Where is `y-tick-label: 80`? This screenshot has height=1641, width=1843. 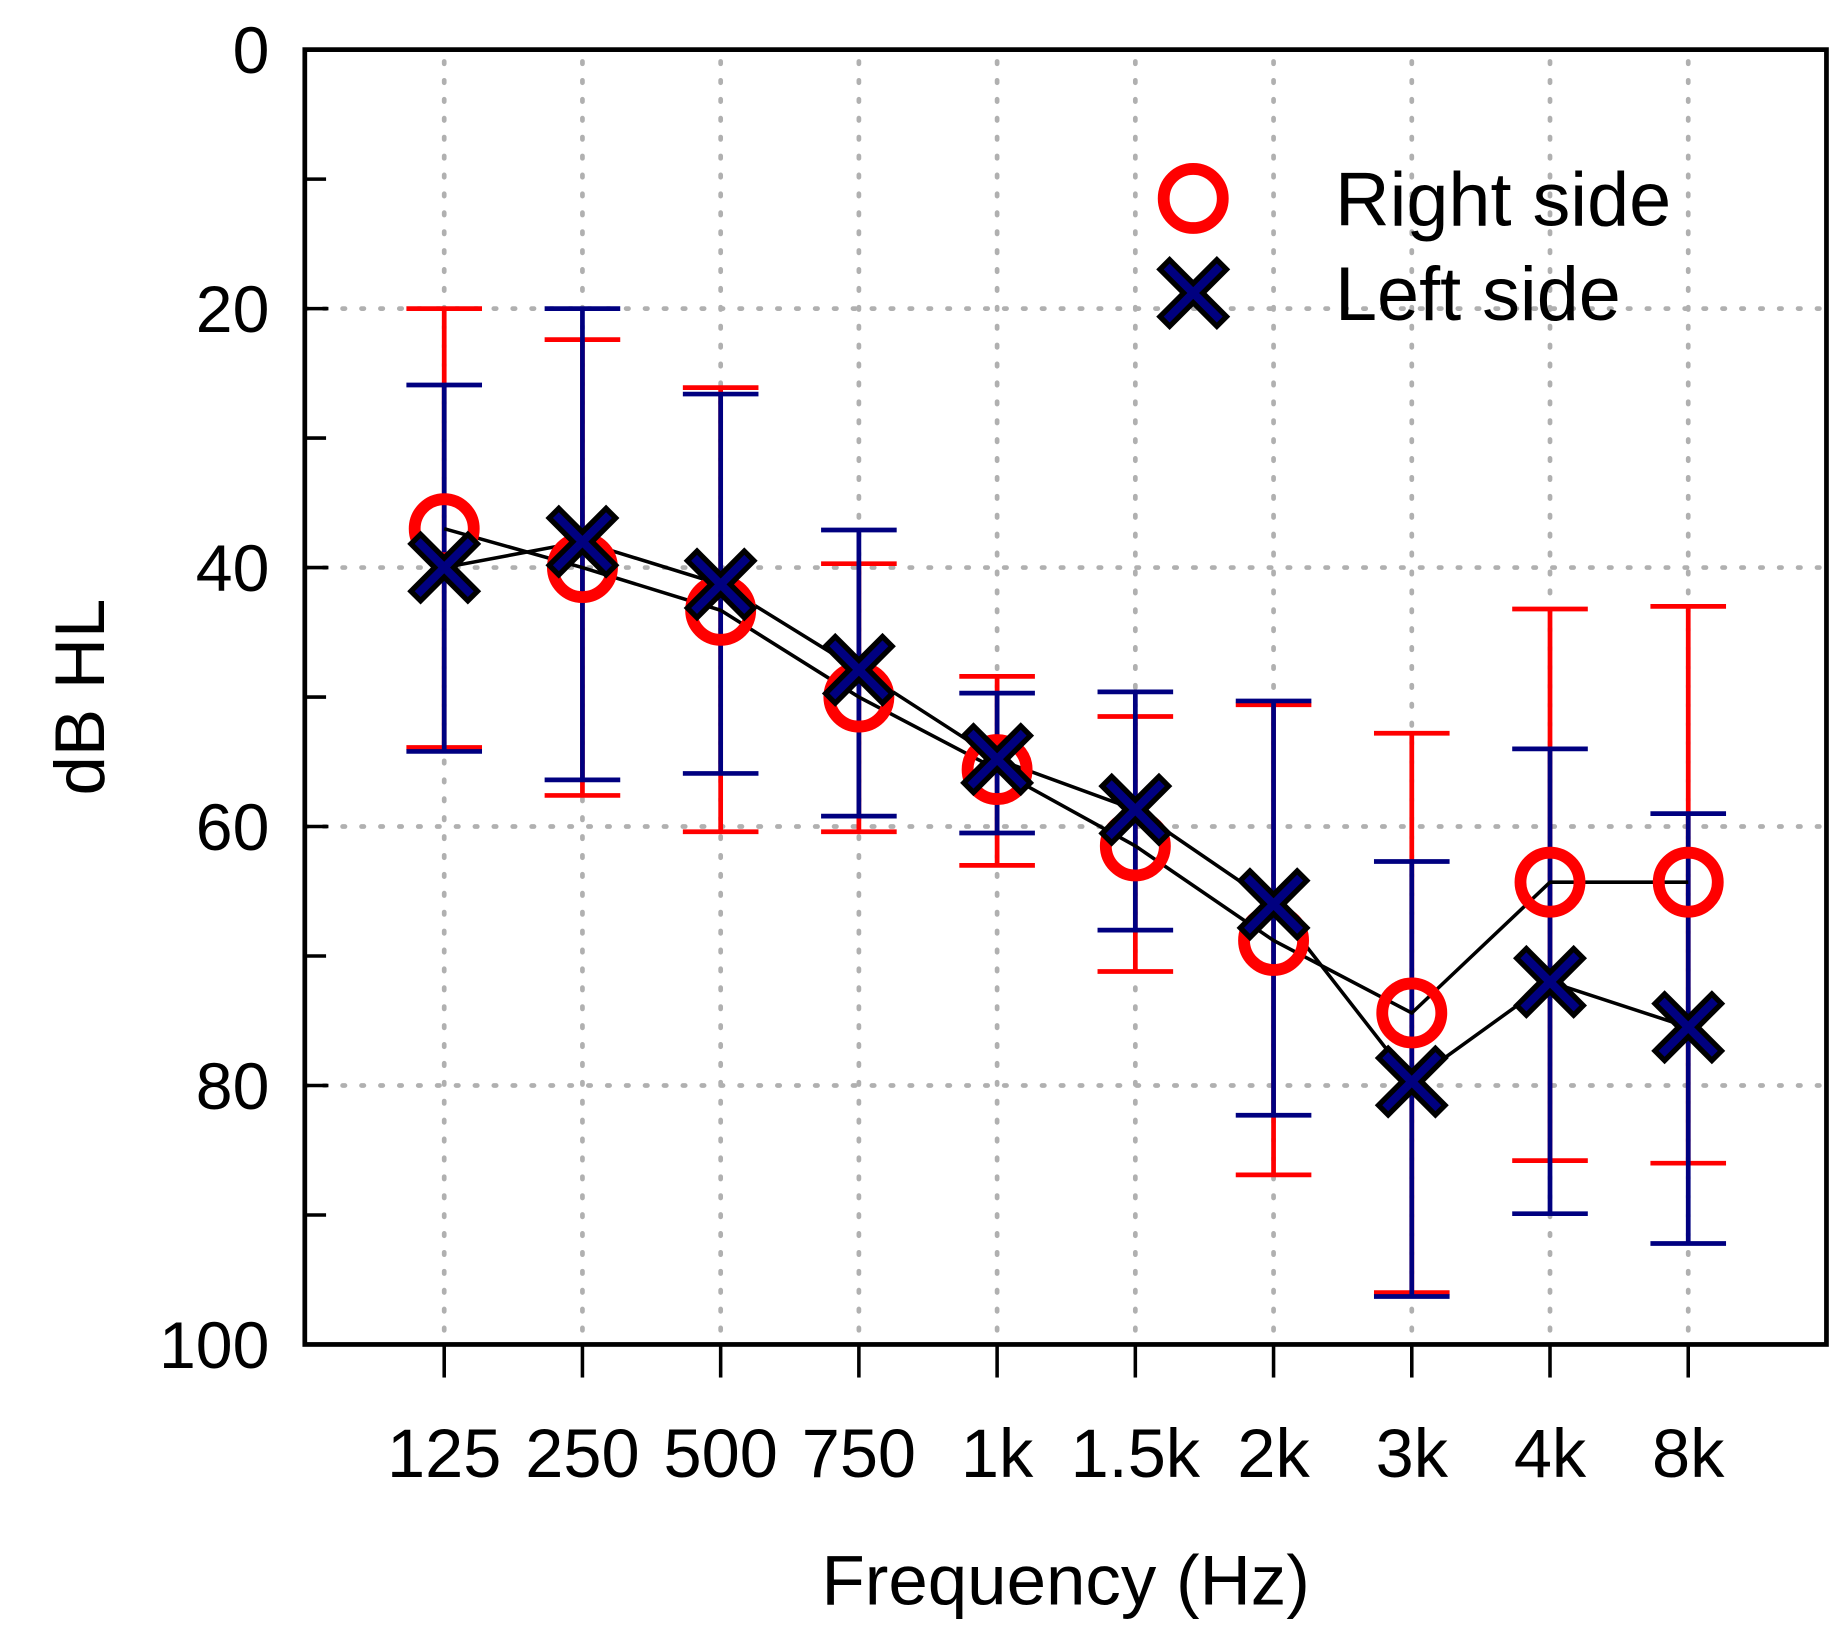 y-tick-label: 80 is located at coordinates (233, 1087).